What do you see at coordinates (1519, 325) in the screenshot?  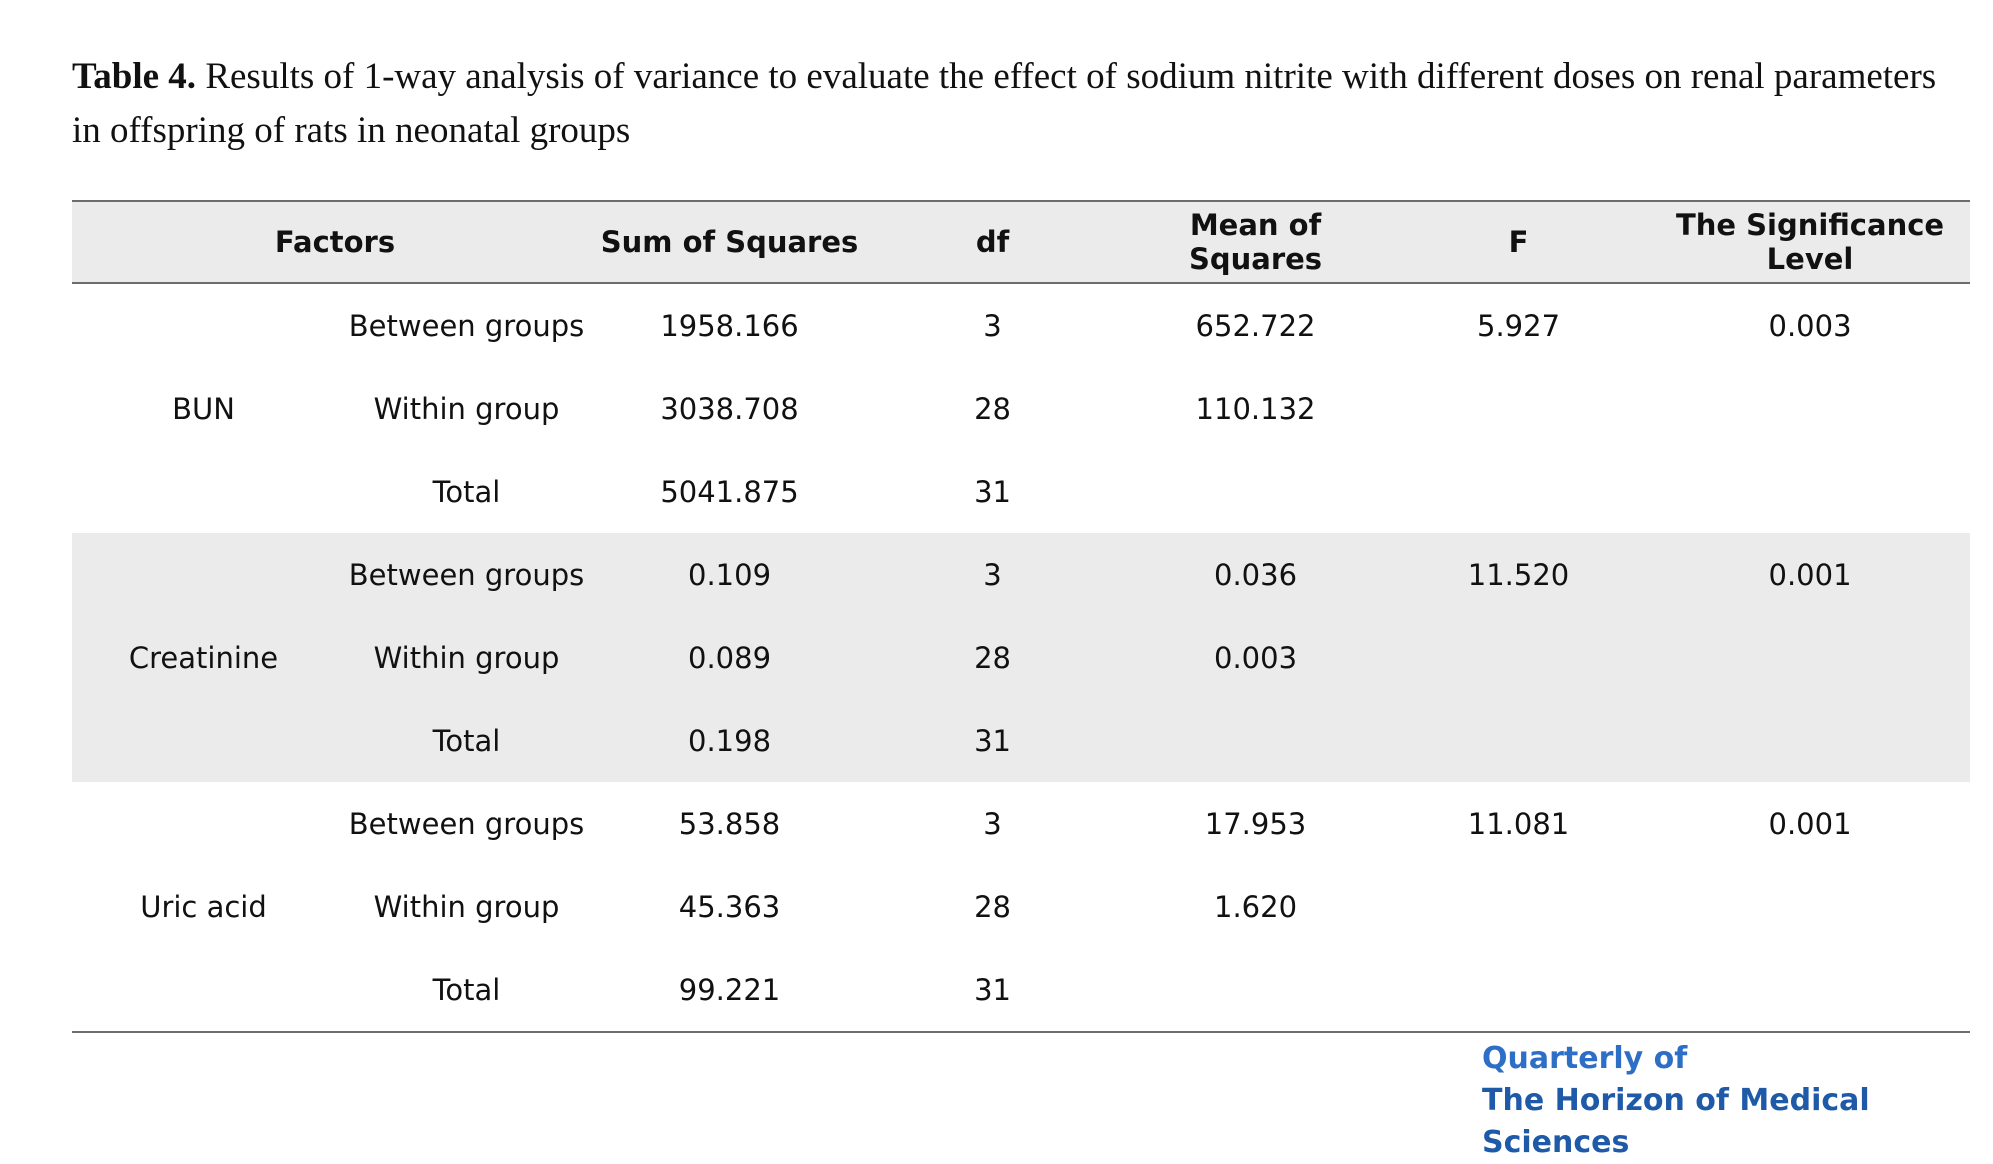 I see `f-cell: 5.927` at bounding box center [1519, 325].